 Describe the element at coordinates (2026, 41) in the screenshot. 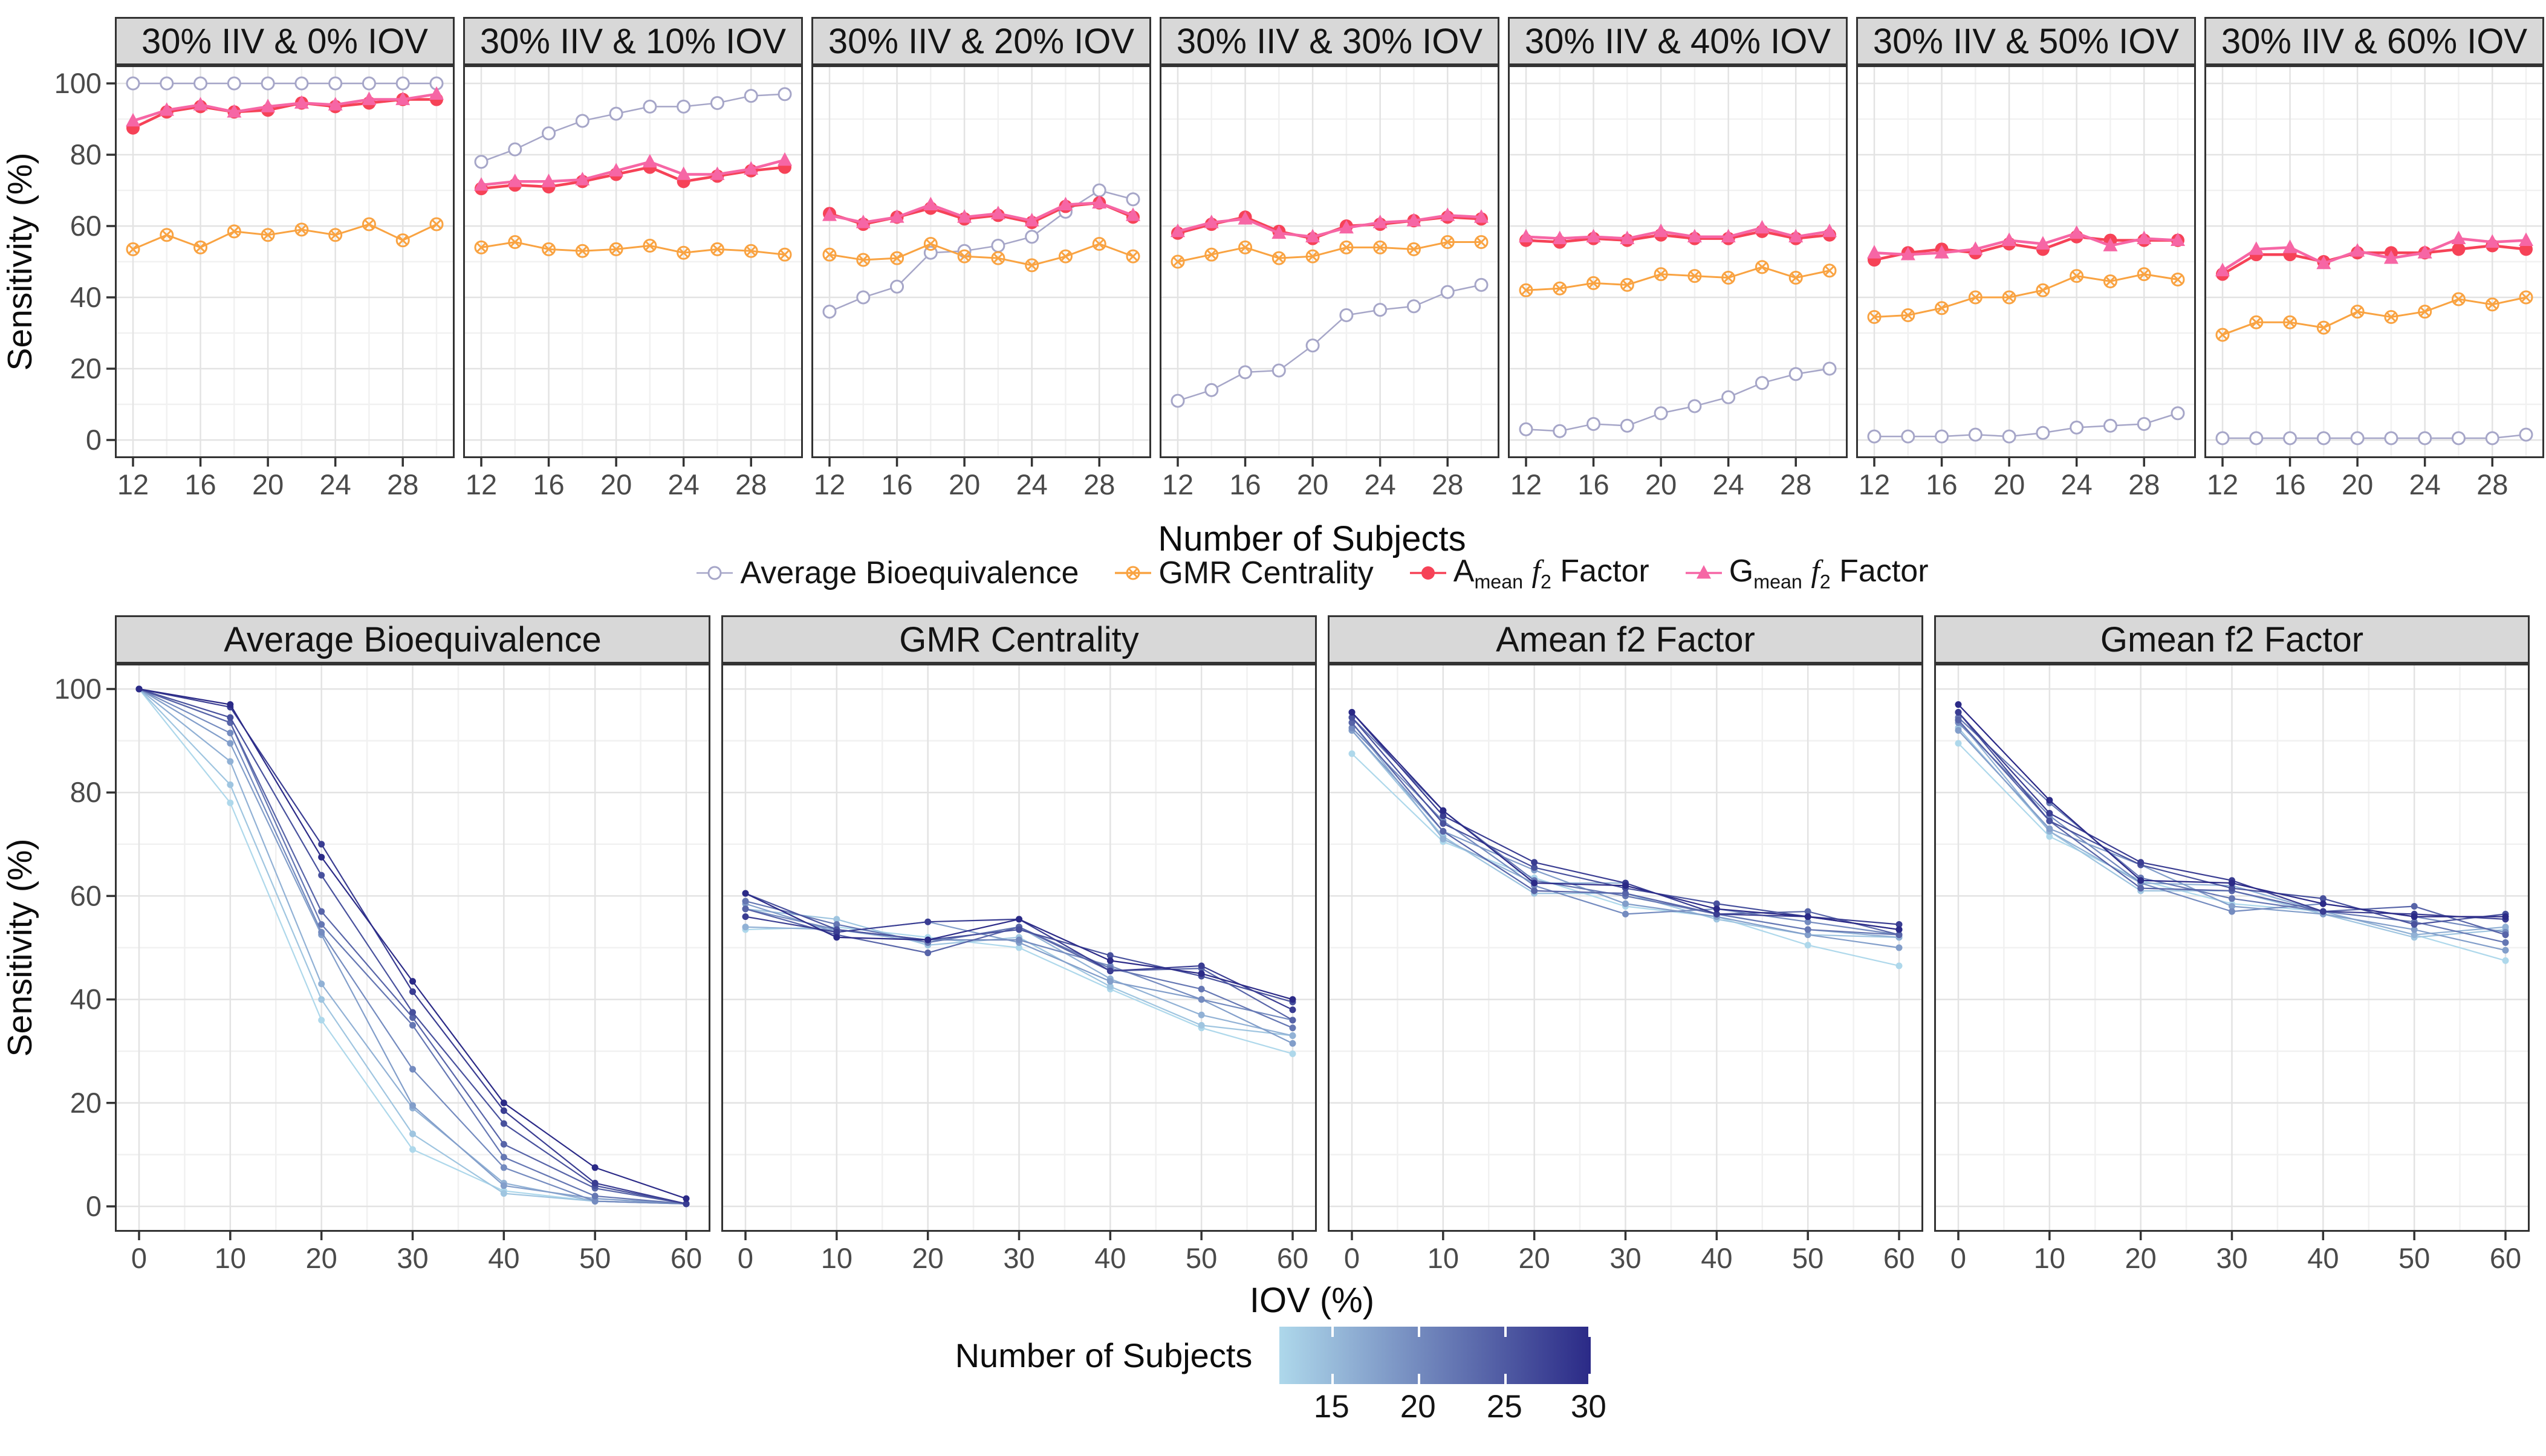

I see `facet-strip-title: 30% IIV & 50% IOV` at that location.